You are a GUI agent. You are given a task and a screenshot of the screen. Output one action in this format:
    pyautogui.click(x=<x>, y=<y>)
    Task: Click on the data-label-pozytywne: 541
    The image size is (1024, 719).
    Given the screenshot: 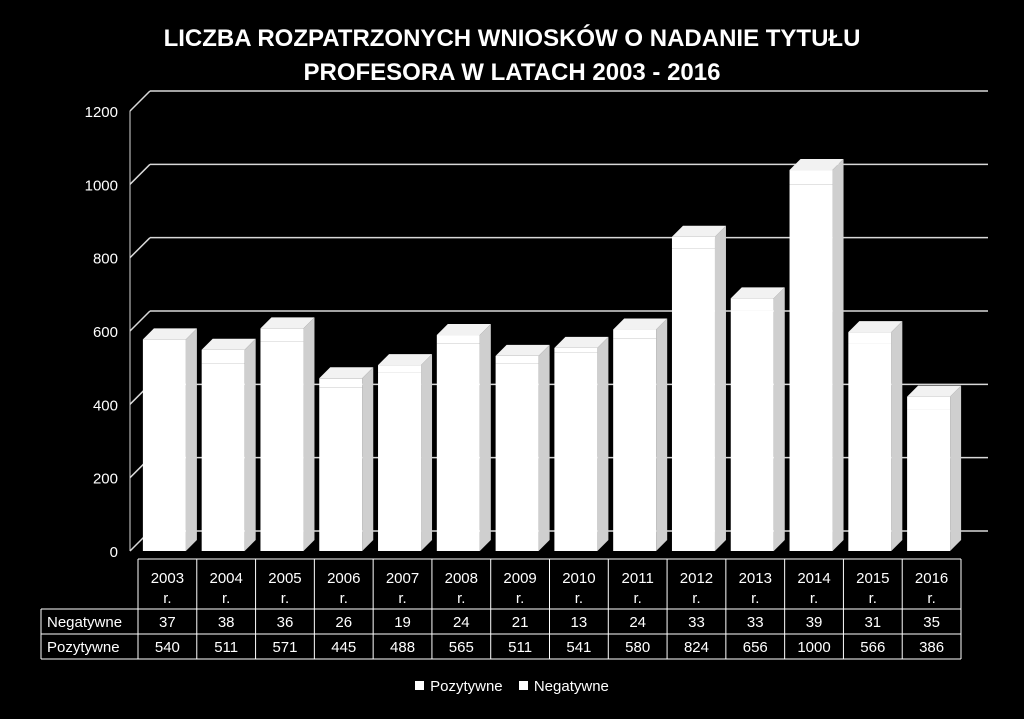 What is the action you would take?
    pyautogui.click(x=578, y=647)
    